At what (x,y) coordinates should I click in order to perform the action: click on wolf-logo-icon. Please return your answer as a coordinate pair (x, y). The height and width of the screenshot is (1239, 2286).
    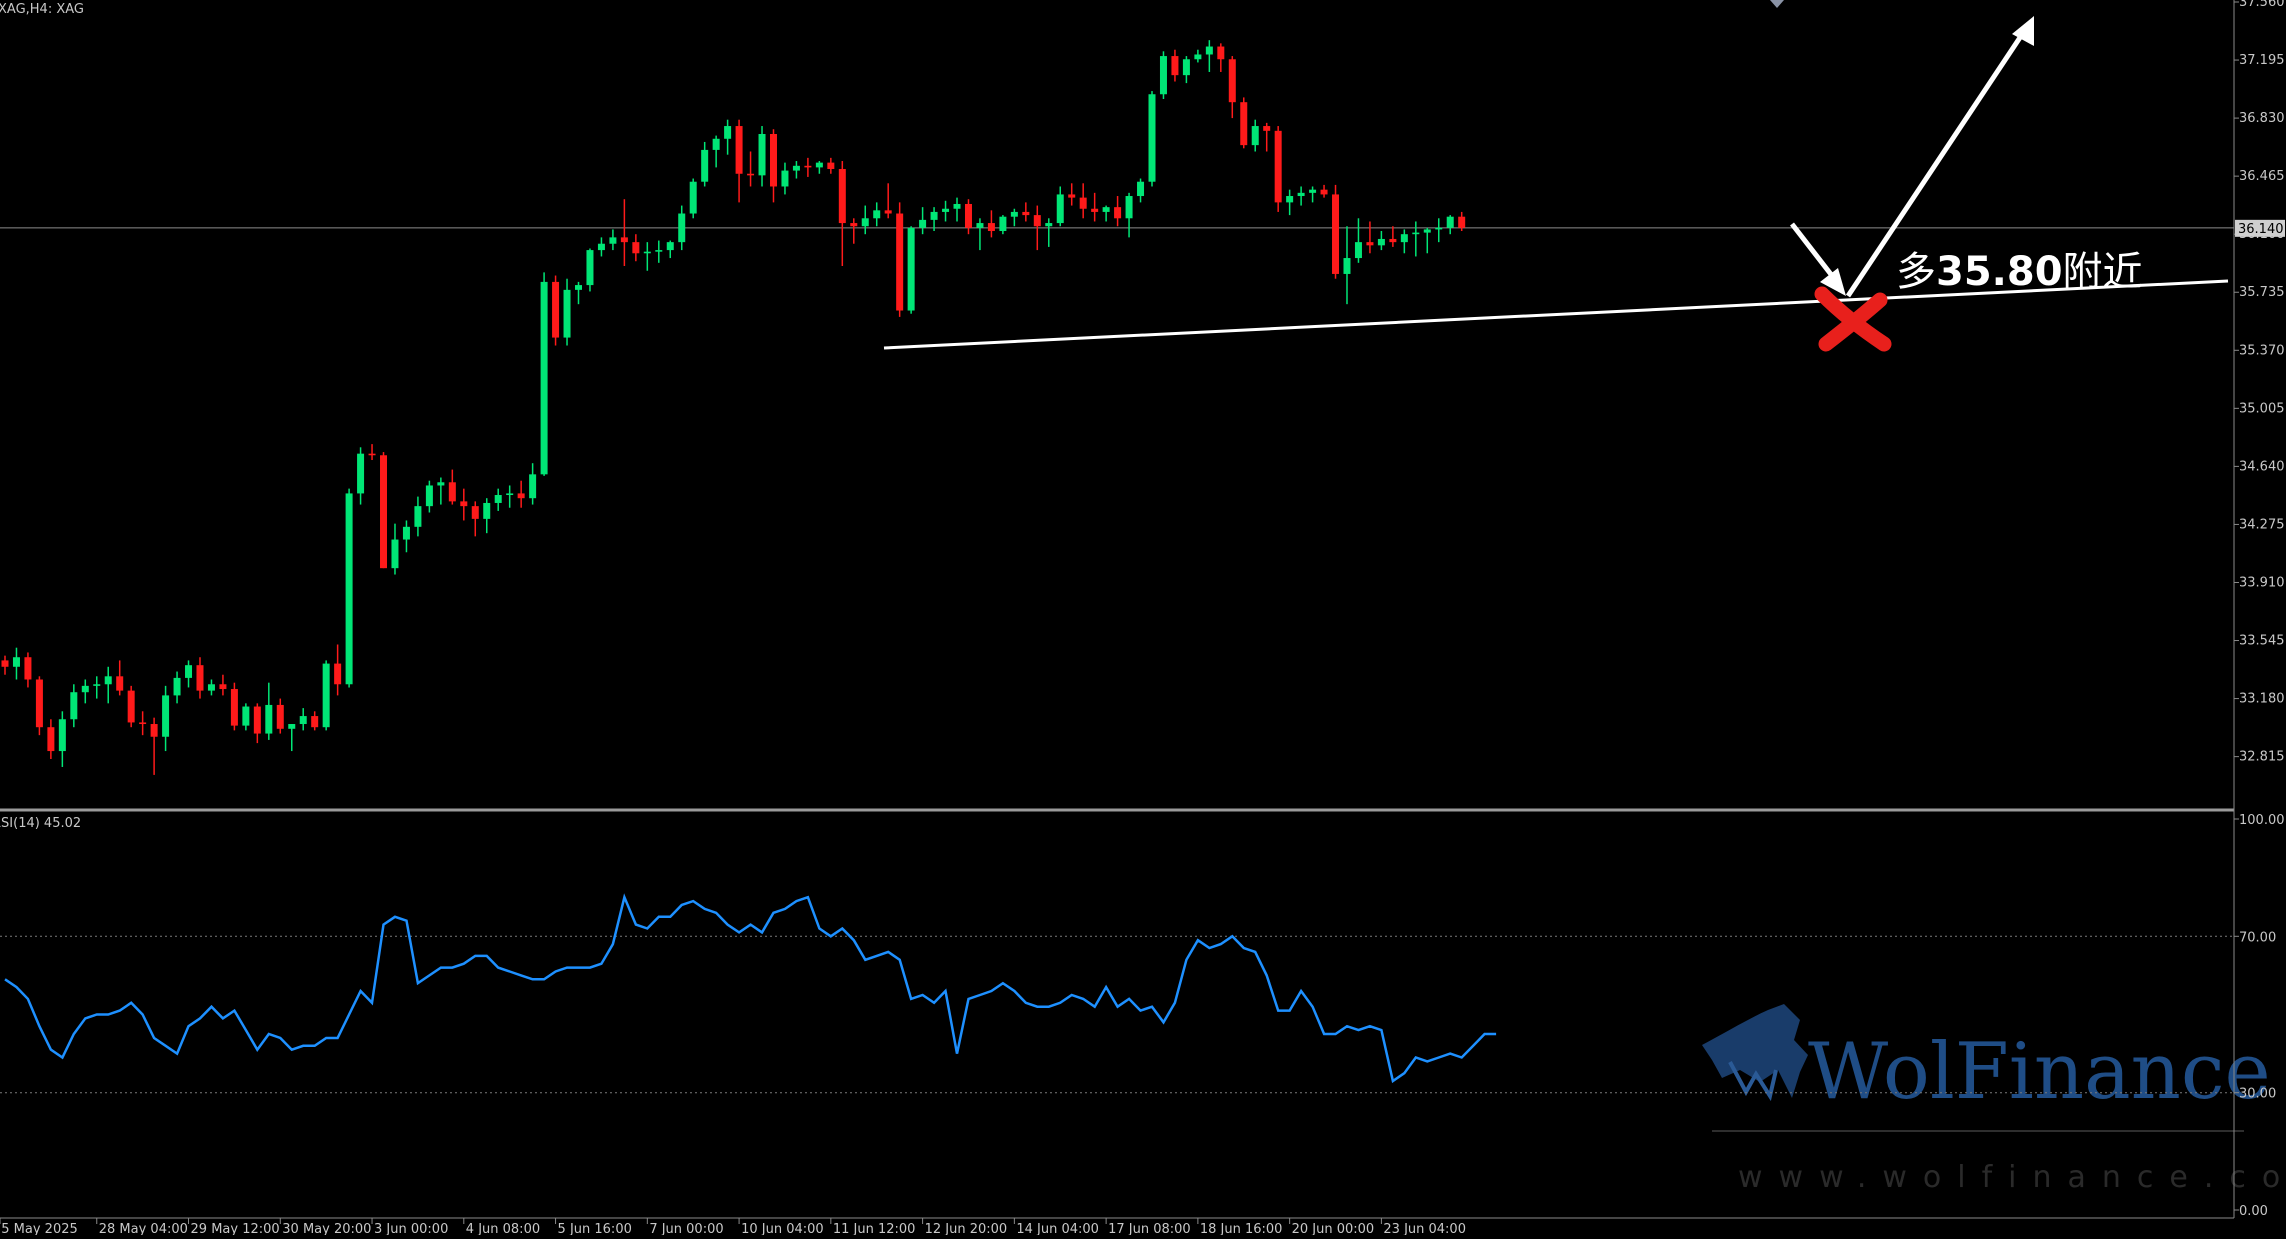
    Looking at the image, I should click on (1755, 1053).